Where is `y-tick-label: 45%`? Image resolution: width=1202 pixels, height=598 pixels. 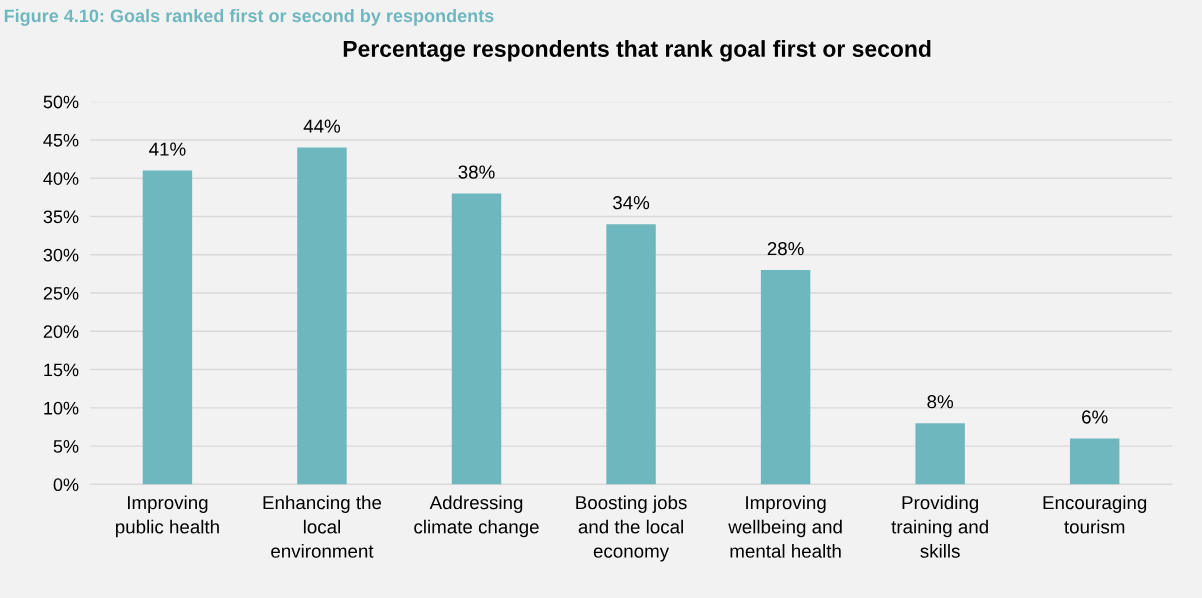
y-tick-label: 45% is located at coordinates (61, 140).